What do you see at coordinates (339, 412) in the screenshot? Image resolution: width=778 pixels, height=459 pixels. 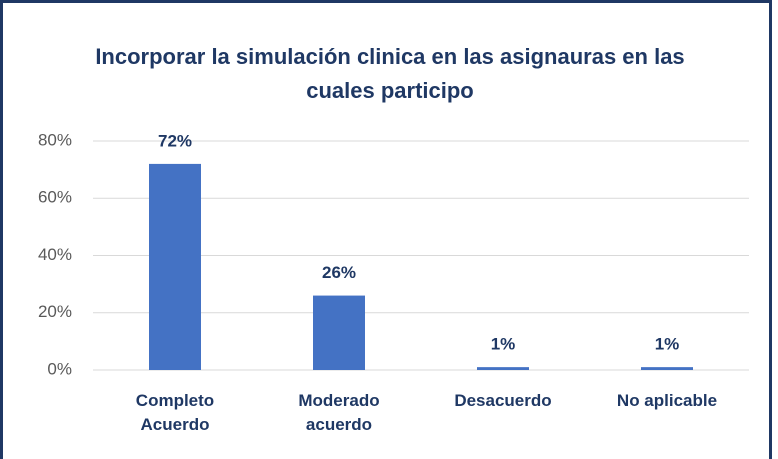 I see `x-tick-label: Moderado acuerdo` at bounding box center [339, 412].